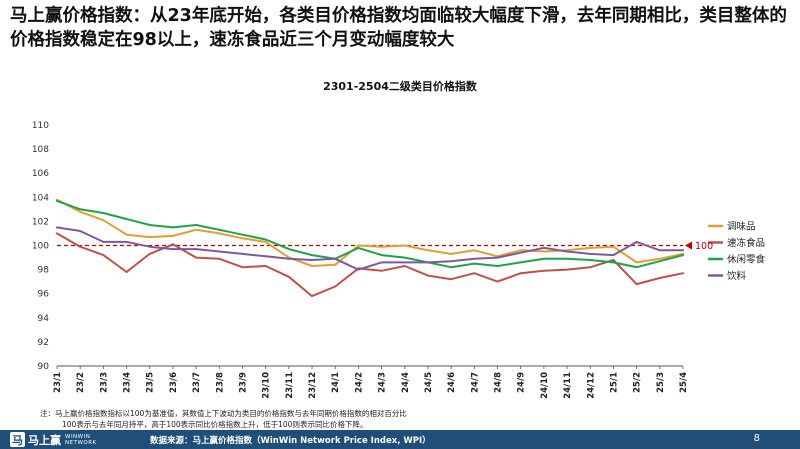 This screenshot has height=449, width=800. I want to click on x-tick-label: 23/12, so click(313, 385).